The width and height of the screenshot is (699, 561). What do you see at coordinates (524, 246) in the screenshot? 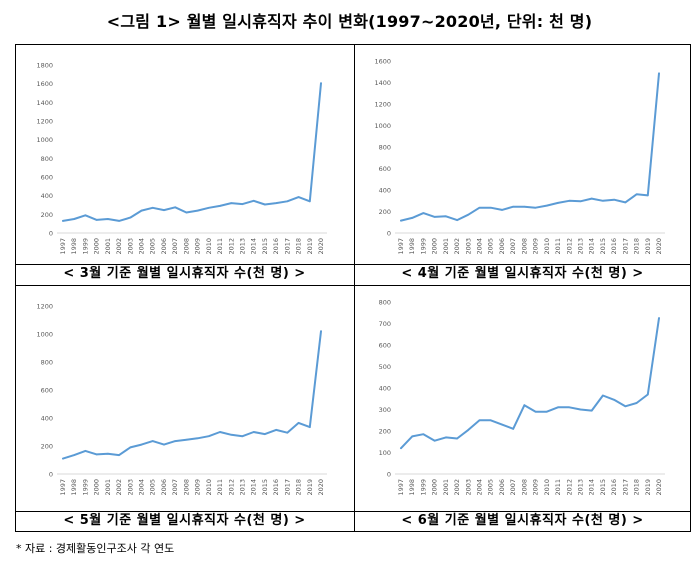
I see `x-tick-label: 2008` at bounding box center [524, 246].